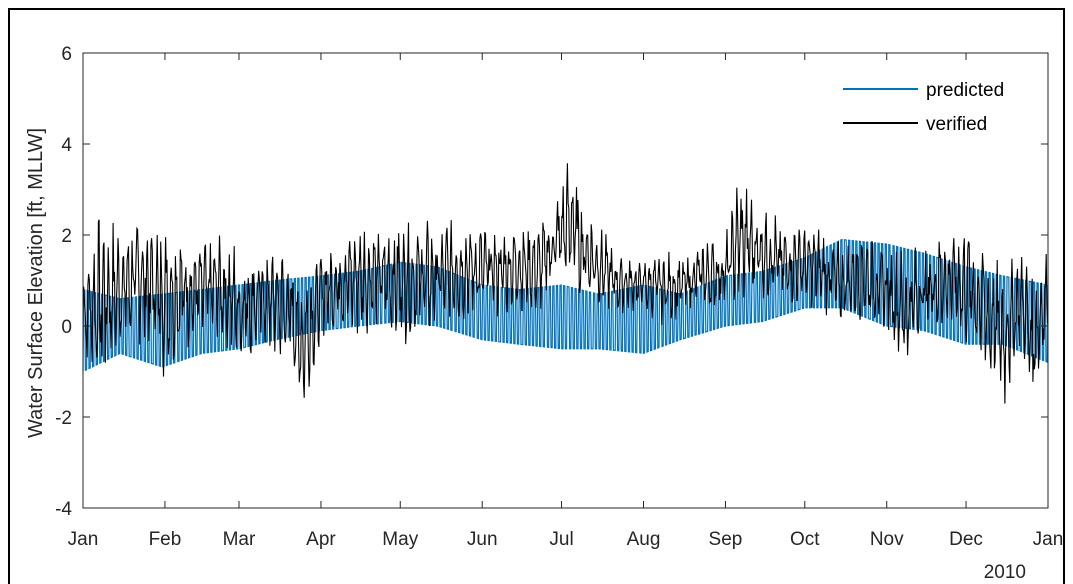 This screenshot has height=584, width=1073. Describe the element at coordinates (805, 539) in the screenshot. I see `x-tick-label: Oct` at that location.